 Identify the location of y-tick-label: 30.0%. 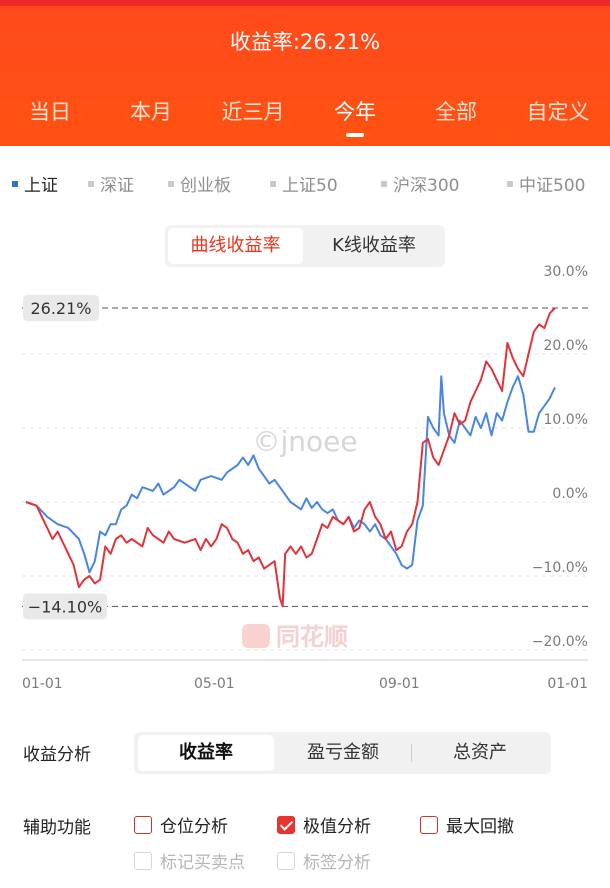
(566, 272).